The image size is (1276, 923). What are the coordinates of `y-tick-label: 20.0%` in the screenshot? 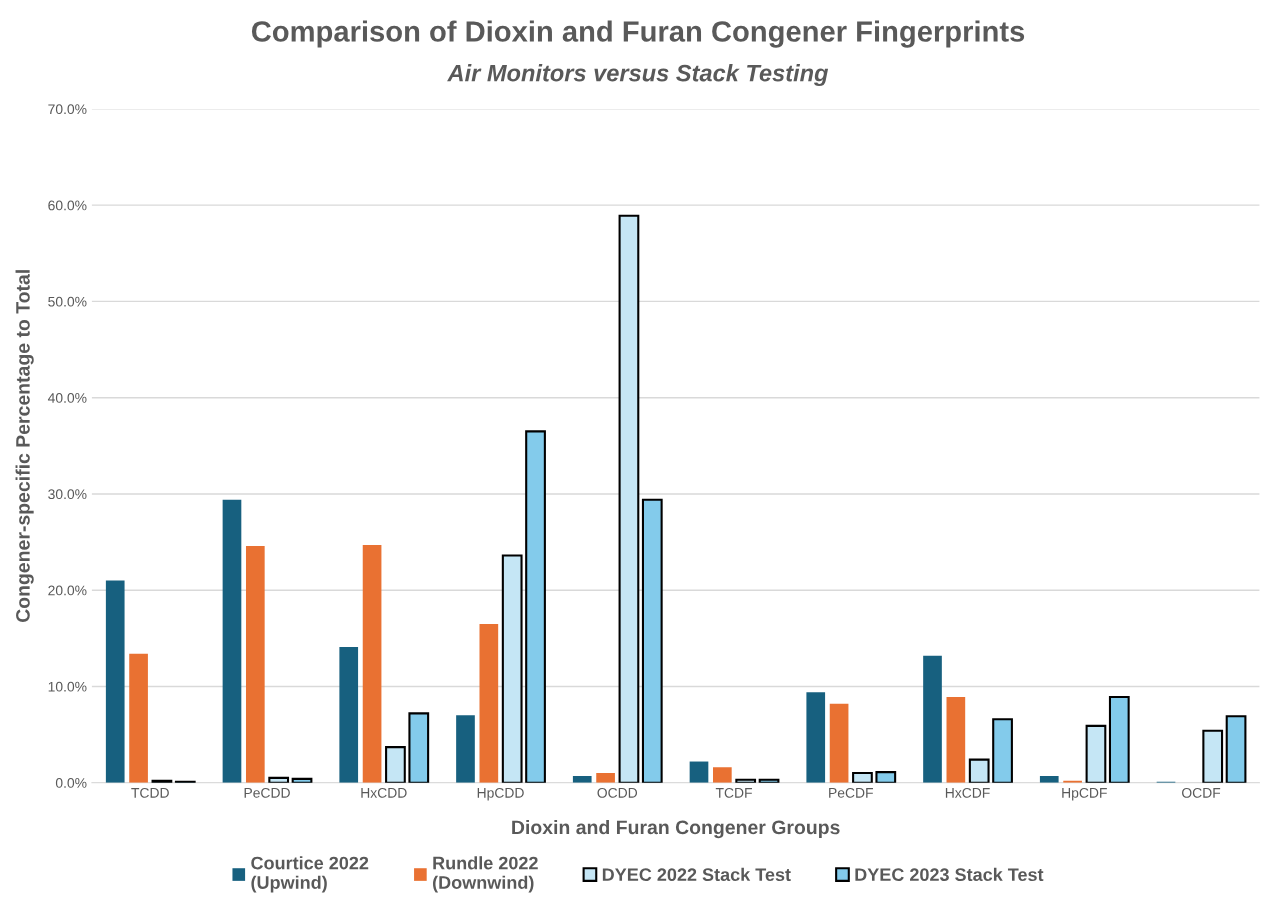 It's located at (67, 590).